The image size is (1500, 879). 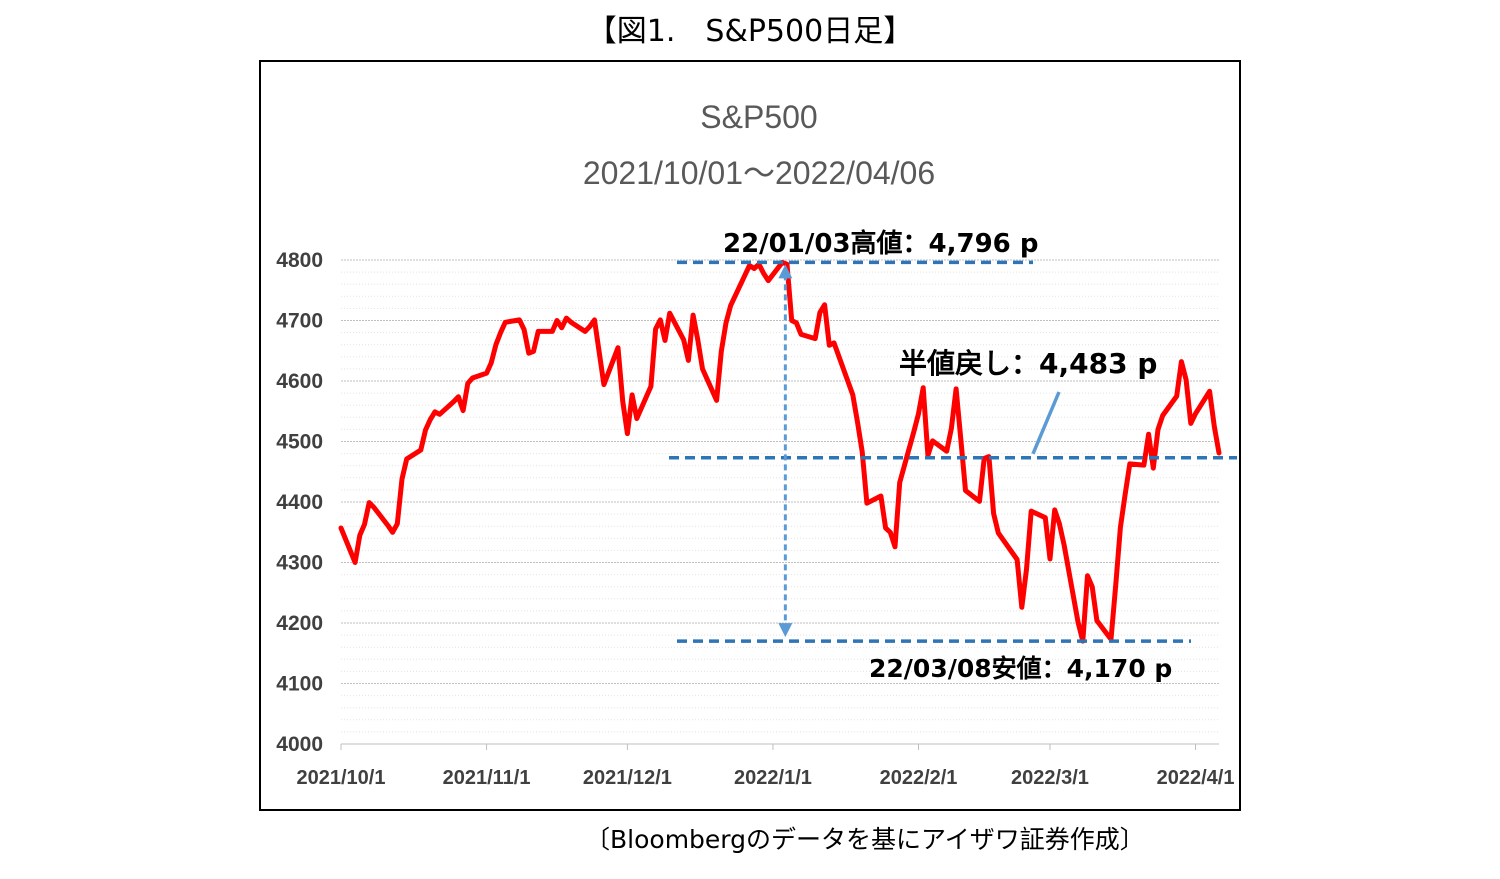 What do you see at coordinates (299, 442) in the screenshot?
I see `y-tick-label: 4500` at bounding box center [299, 442].